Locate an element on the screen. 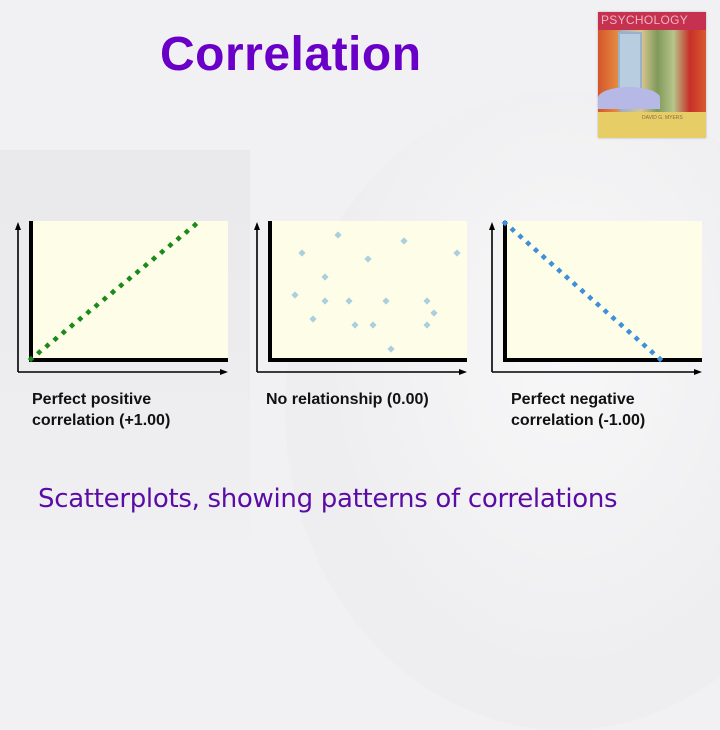  chart-label-none: No relationship (0.00) is located at coordinates (347, 399).